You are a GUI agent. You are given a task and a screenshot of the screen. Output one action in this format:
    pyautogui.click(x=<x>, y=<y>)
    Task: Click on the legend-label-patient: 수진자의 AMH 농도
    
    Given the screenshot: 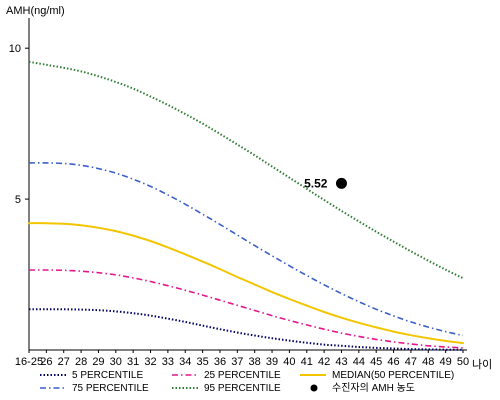 What is the action you would take?
    pyautogui.click(x=373, y=388)
    